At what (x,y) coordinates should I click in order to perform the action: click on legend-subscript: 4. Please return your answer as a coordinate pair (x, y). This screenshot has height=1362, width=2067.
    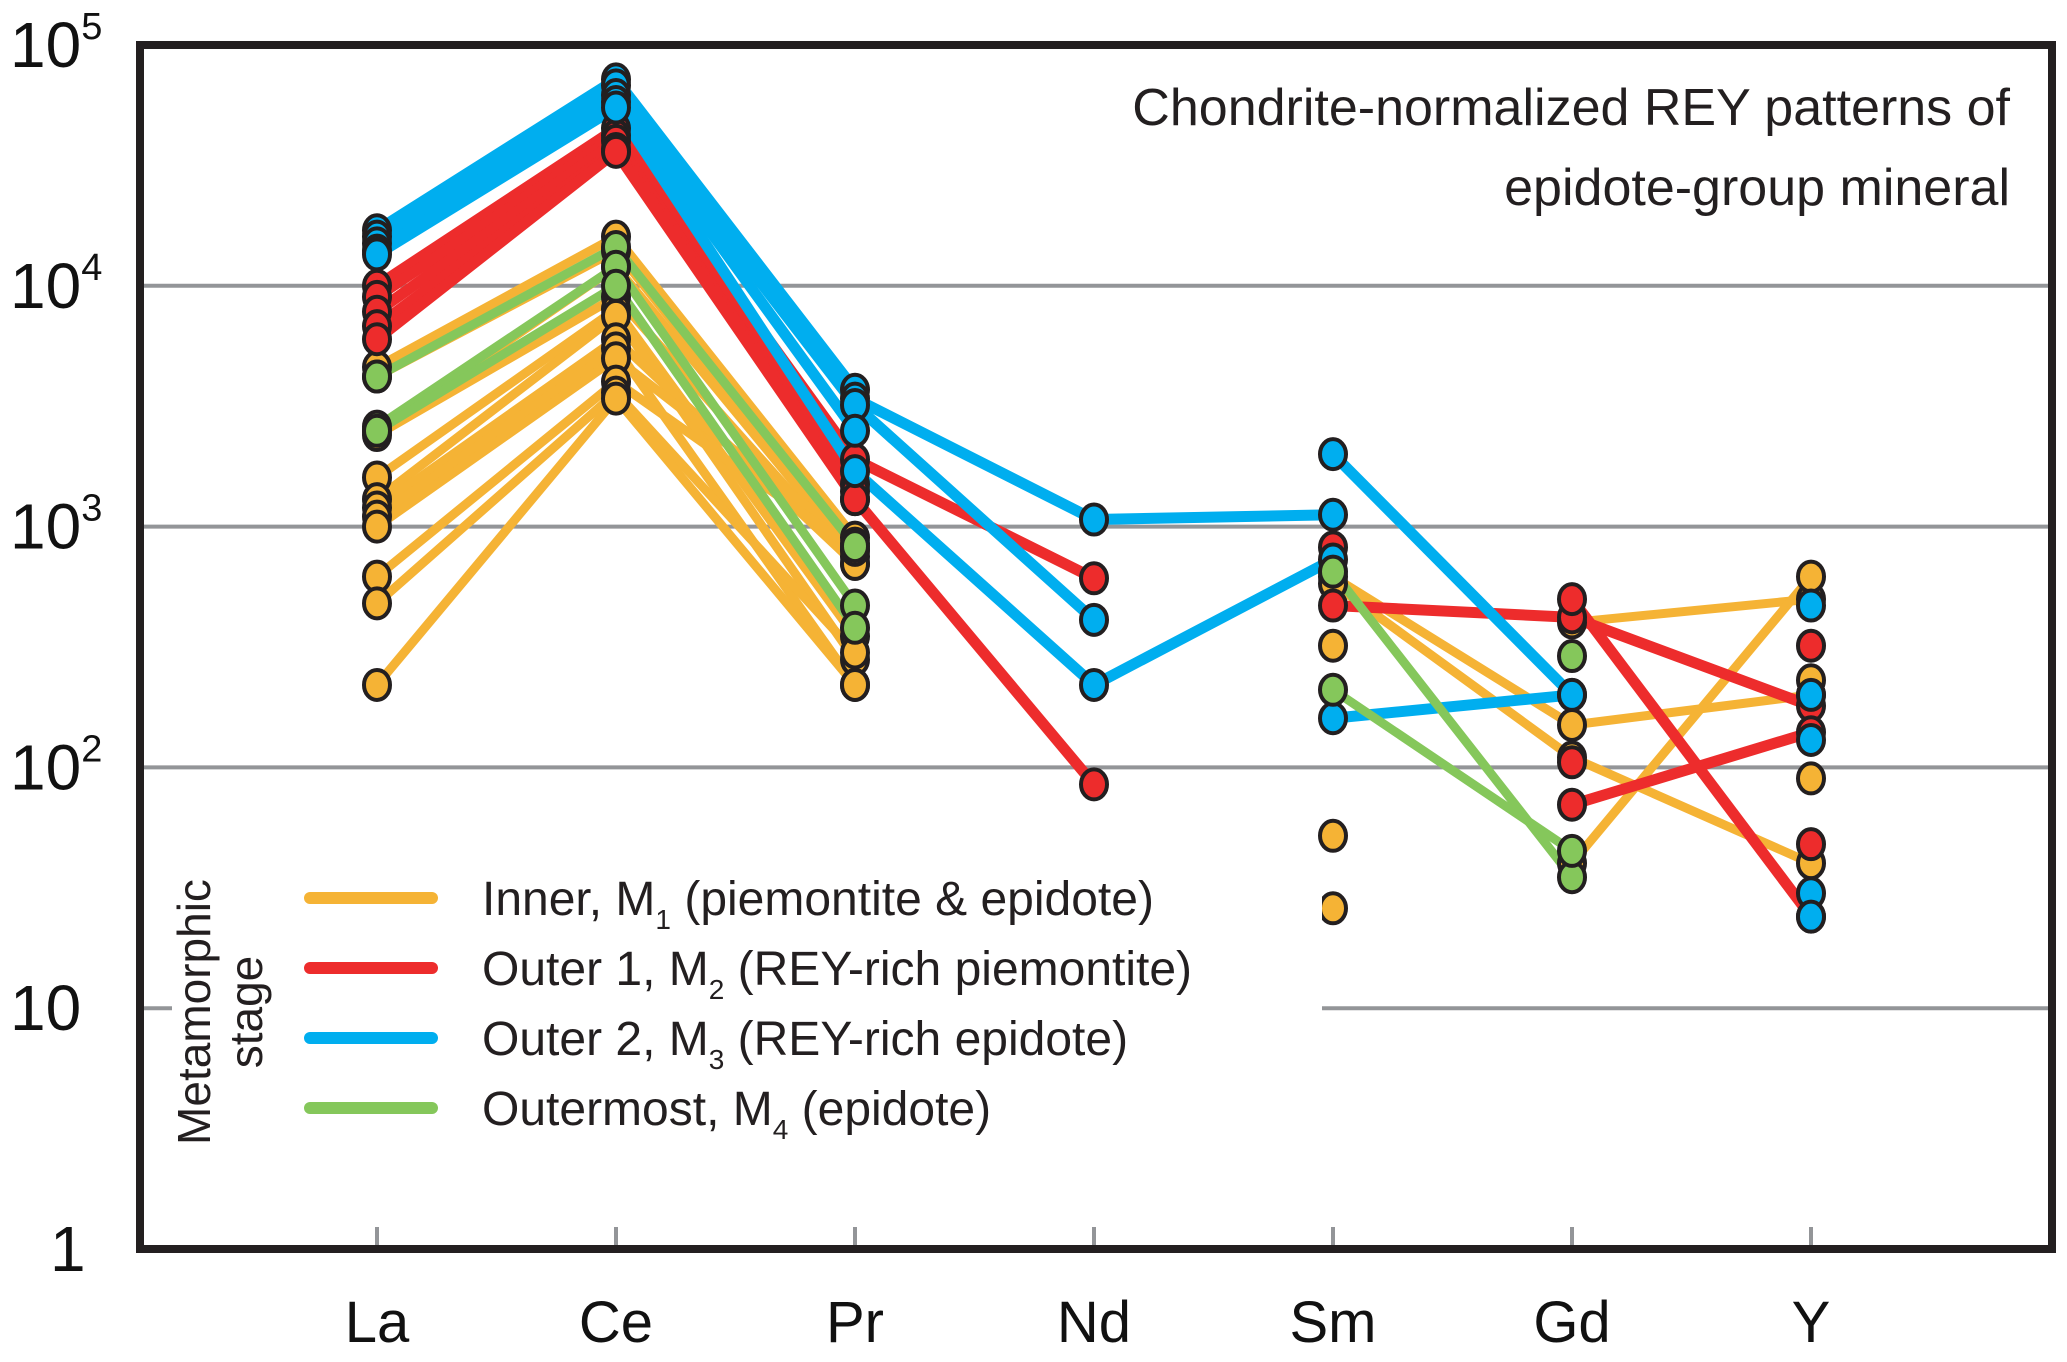
    Looking at the image, I should click on (781, 1129).